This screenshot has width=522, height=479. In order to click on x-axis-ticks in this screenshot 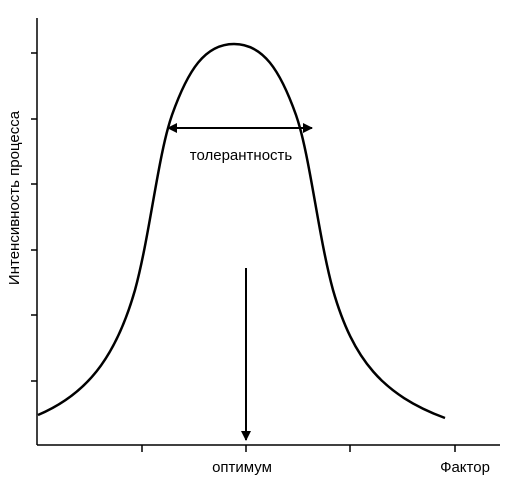, I will do `click(298, 448)`.